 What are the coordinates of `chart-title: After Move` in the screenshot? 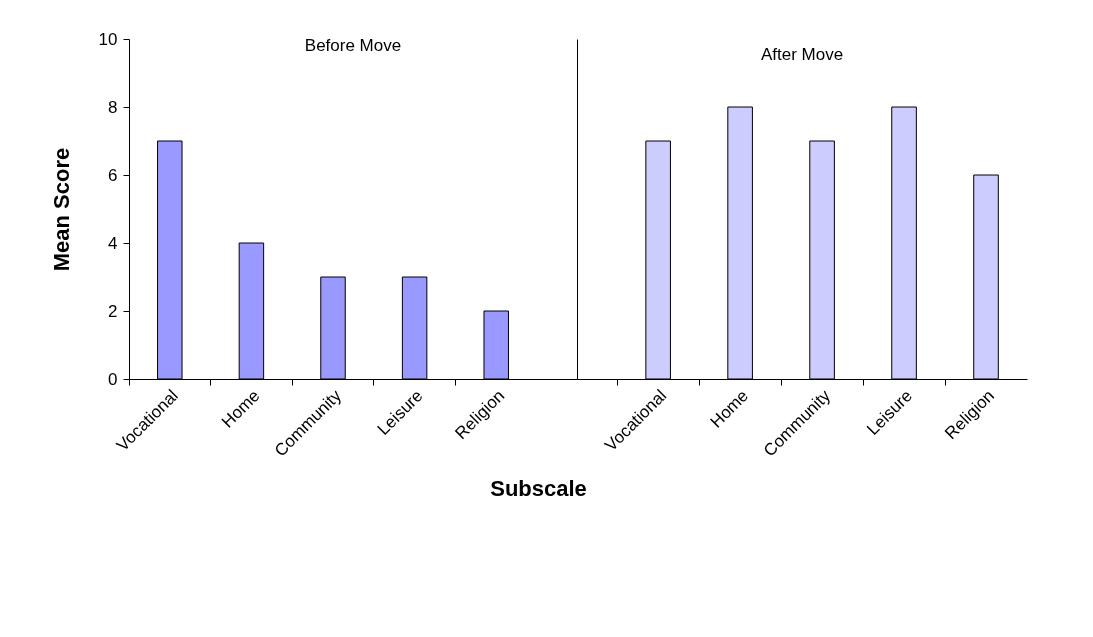 It's located at (802, 54).